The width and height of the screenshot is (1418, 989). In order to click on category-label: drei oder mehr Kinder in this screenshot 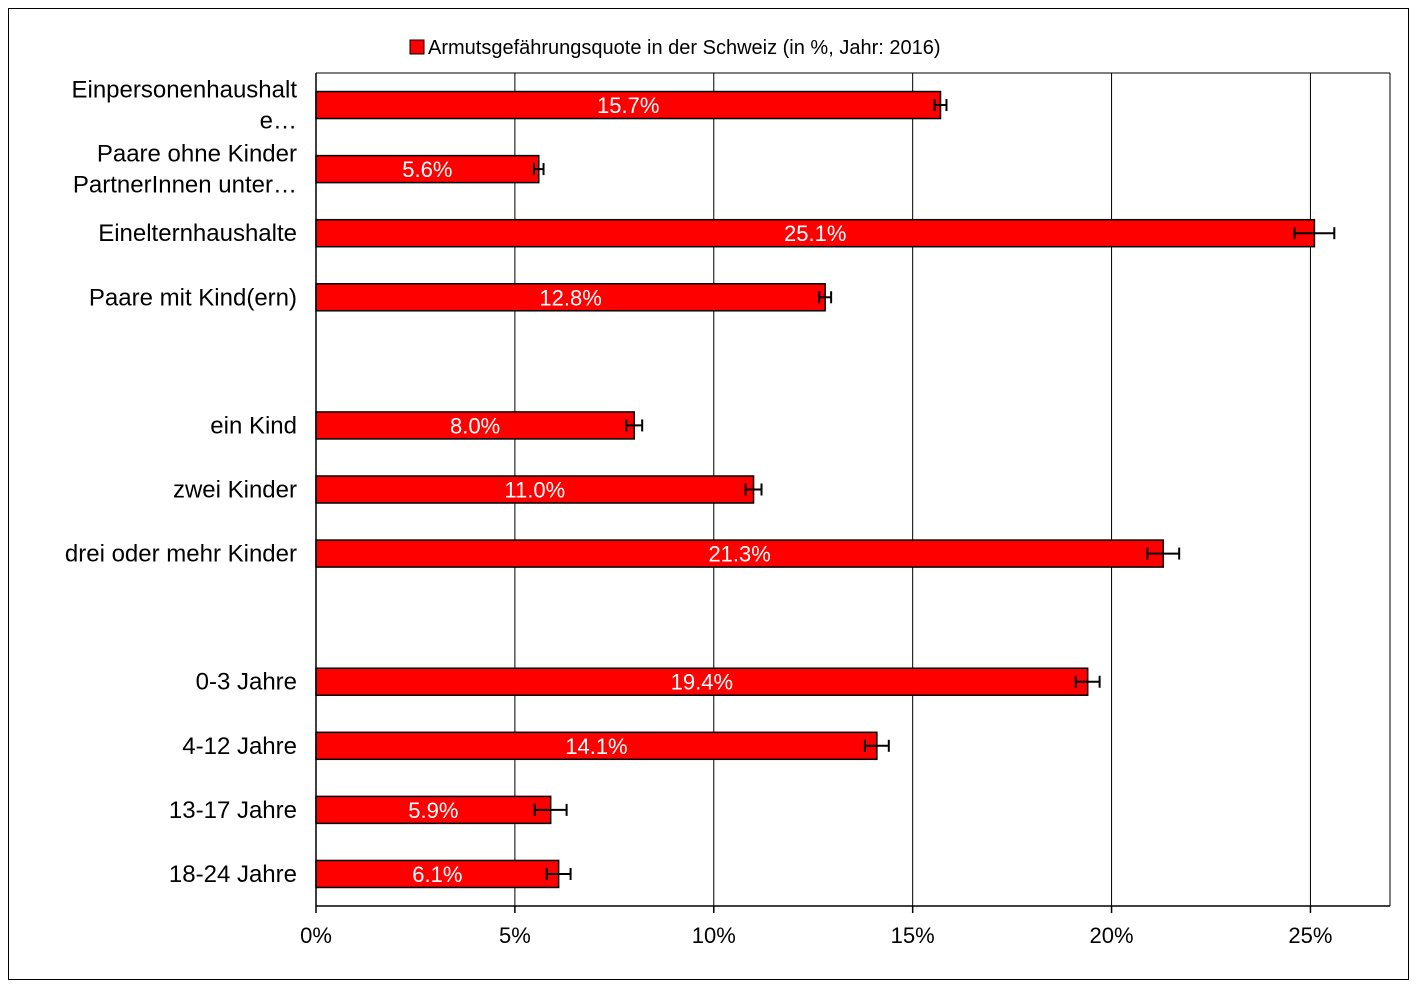, I will do `click(181, 554)`.